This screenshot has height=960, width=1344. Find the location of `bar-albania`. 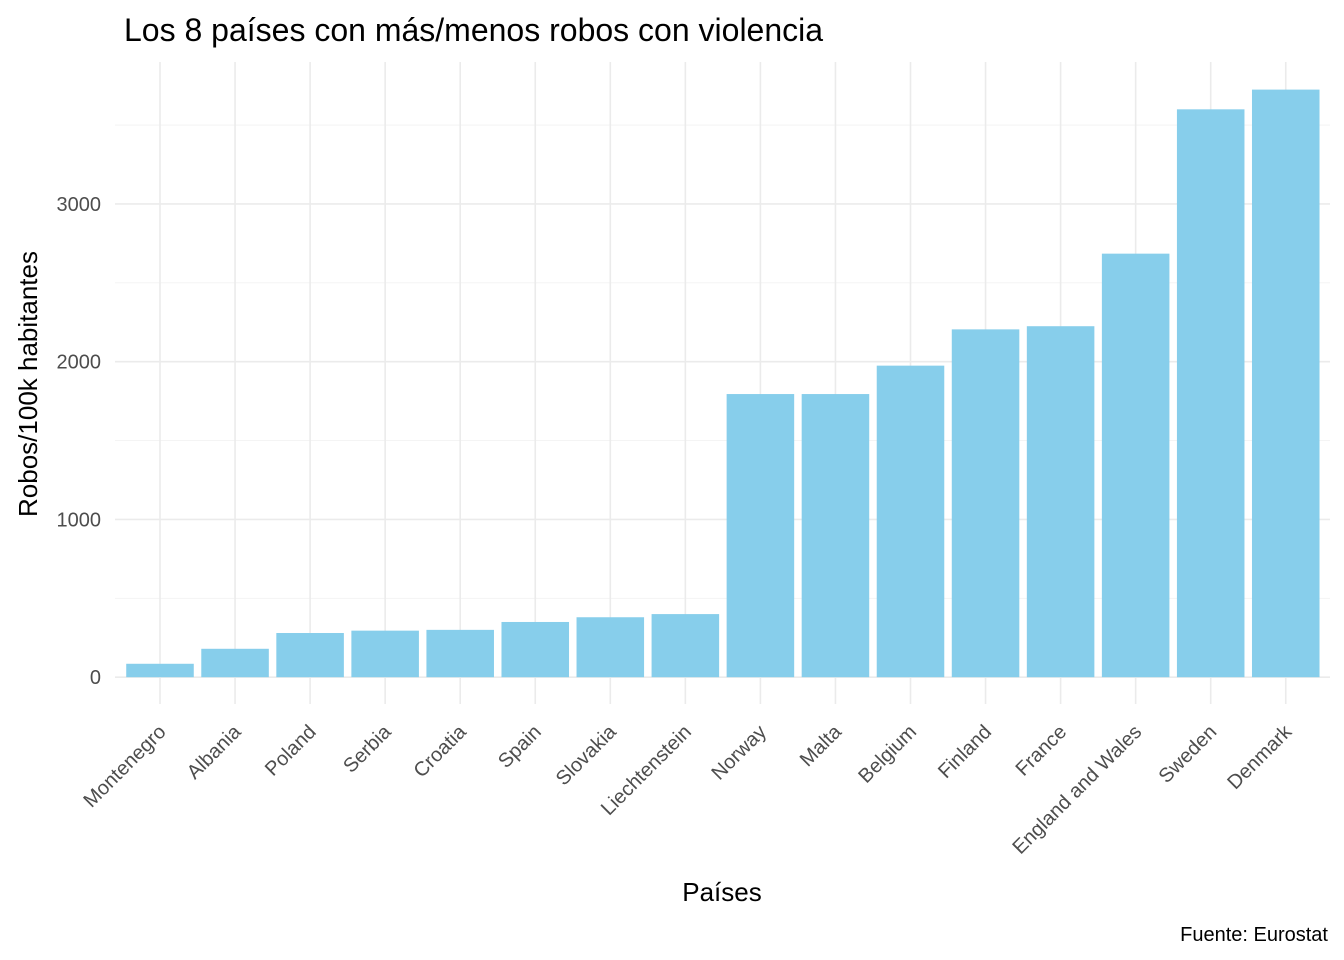

bar-albania is located at coordinates (235, 663).